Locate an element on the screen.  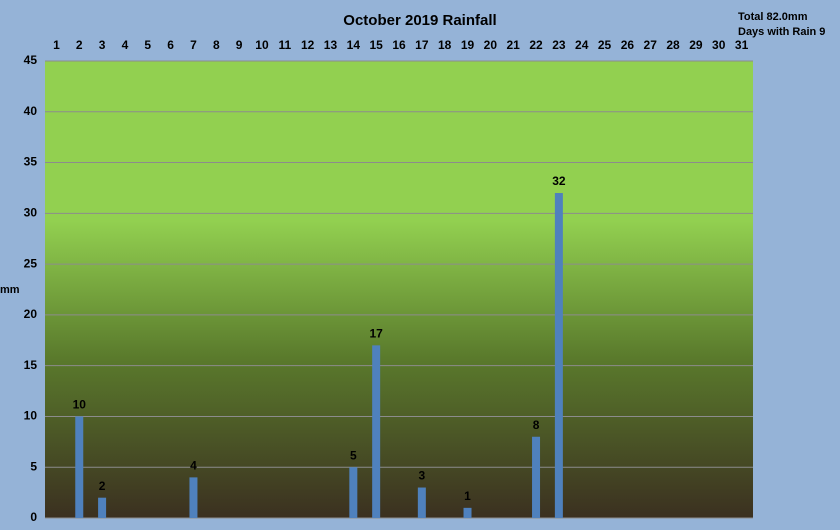
x-tick-label: 19 is located at coordinates (468, 45).